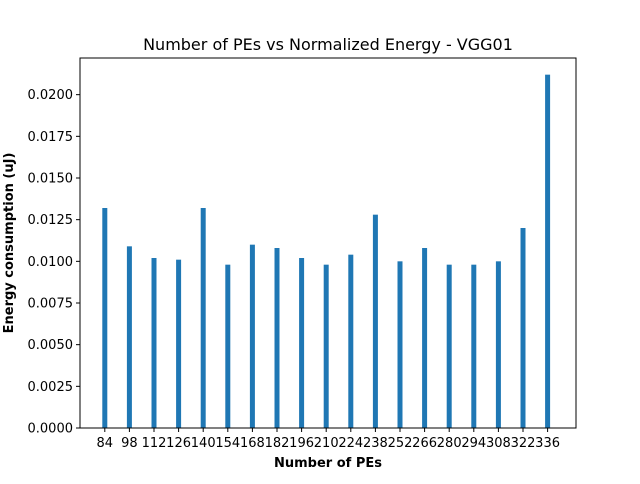 This screenshot has height=484, width=640. Describe the element at coordinates (498, 443) in the screenshot. I see `x-tick-label: 308` at that location.